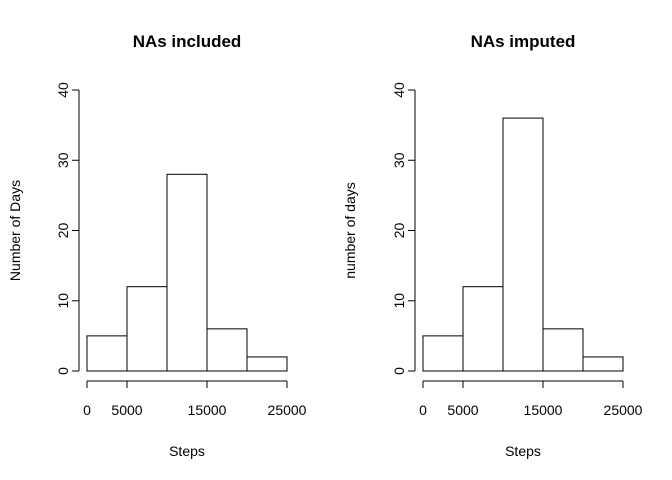  What do you see at coordinates (15, 230) in the screenshot?
I see `y-axis-label: Number of Days` at bounding box center [15, 230].